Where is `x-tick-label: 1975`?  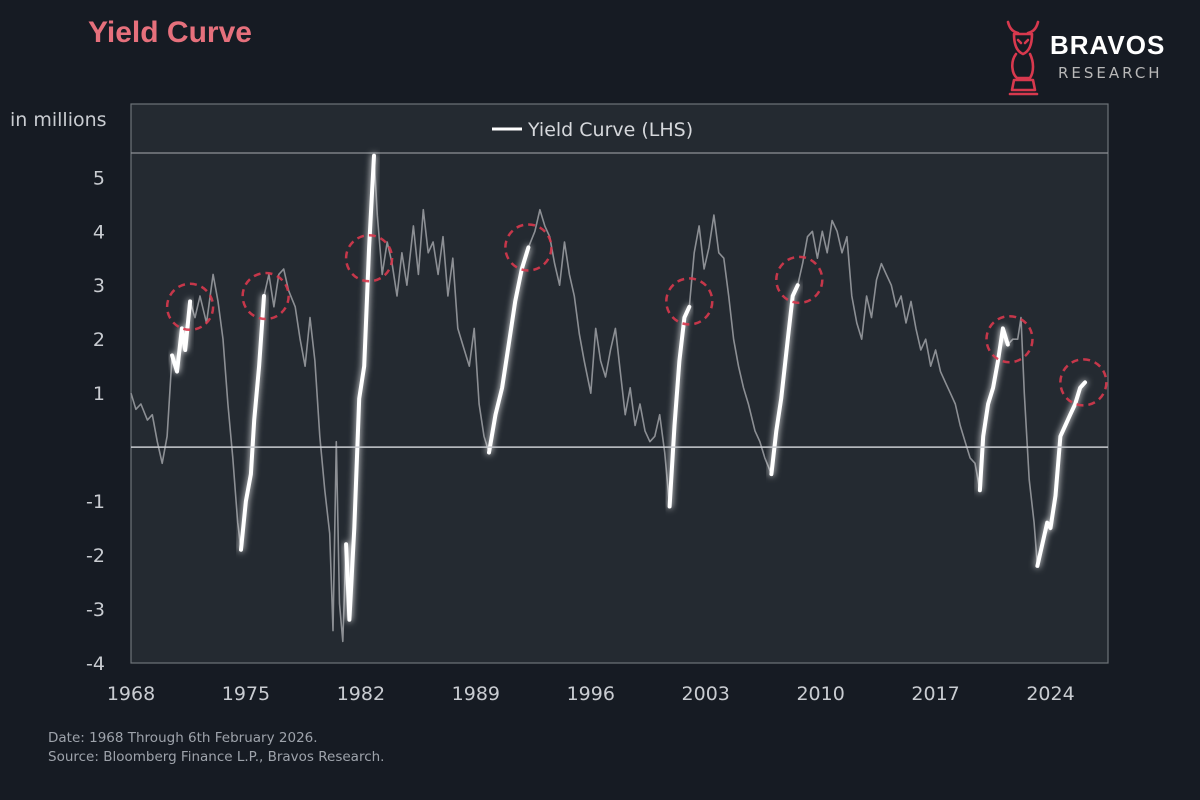
x-tick-label: 1975 is located at coordinates (246, 694).